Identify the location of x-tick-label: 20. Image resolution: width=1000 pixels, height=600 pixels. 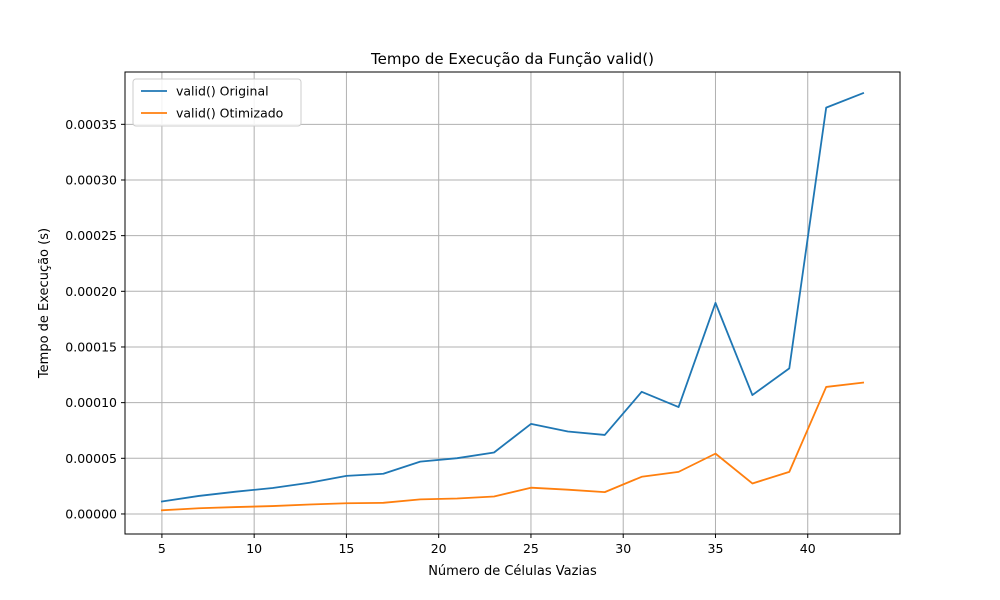
(439, 548).